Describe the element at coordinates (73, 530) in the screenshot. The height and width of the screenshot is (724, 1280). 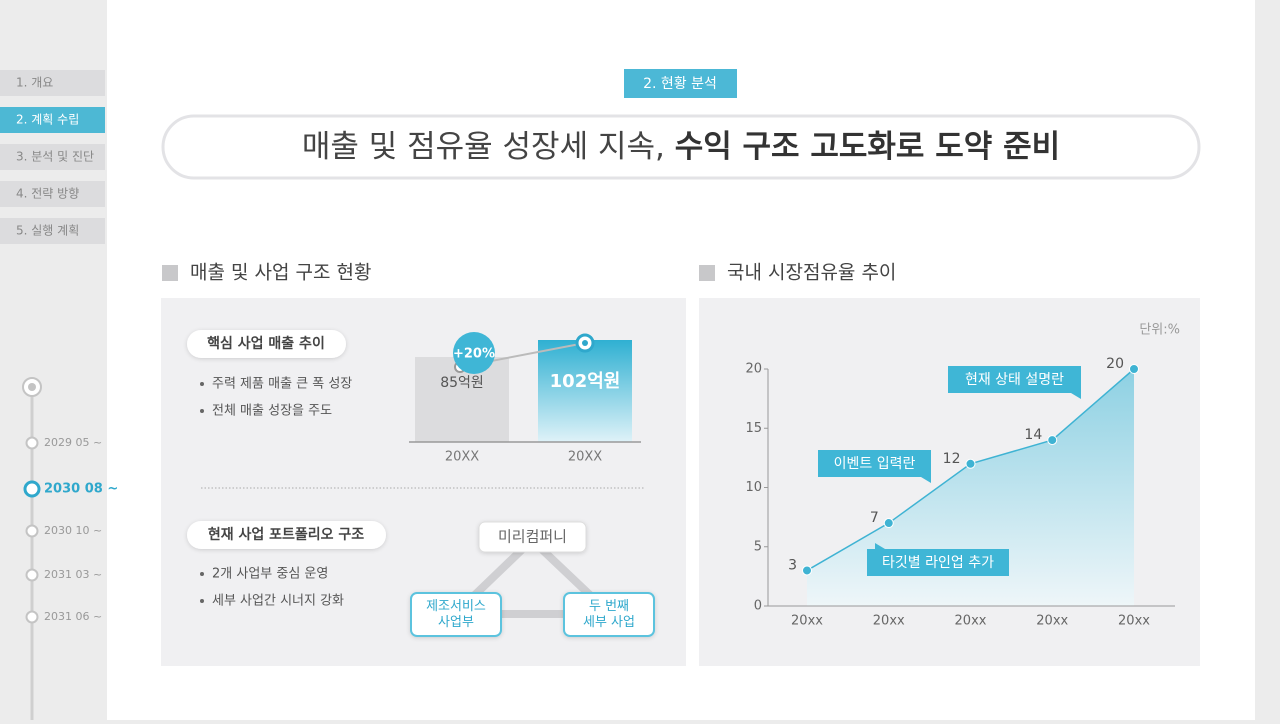
I see `timeline-label: 2030 10 ~` at that location.